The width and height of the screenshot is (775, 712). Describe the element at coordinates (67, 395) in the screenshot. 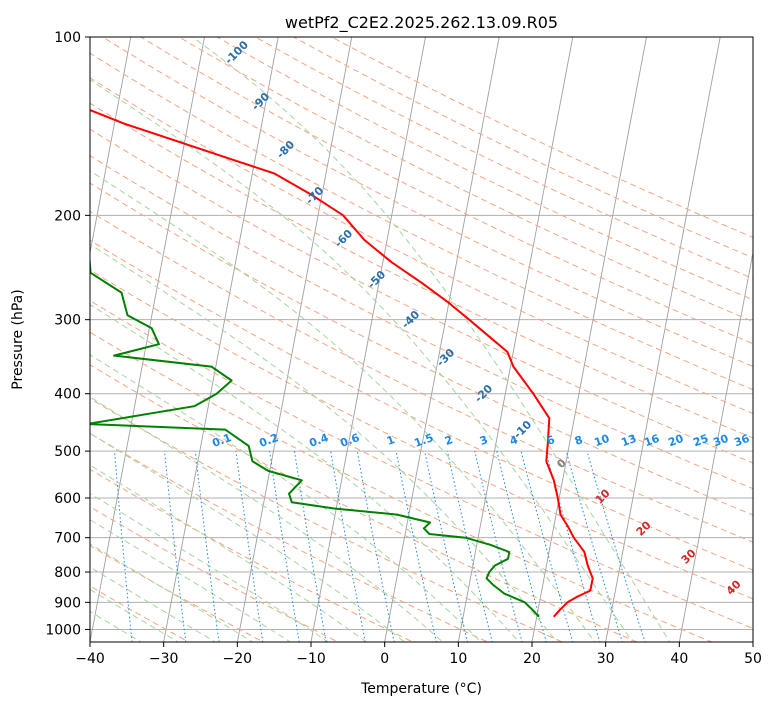

I see `y-tick-label: 400` at that location.